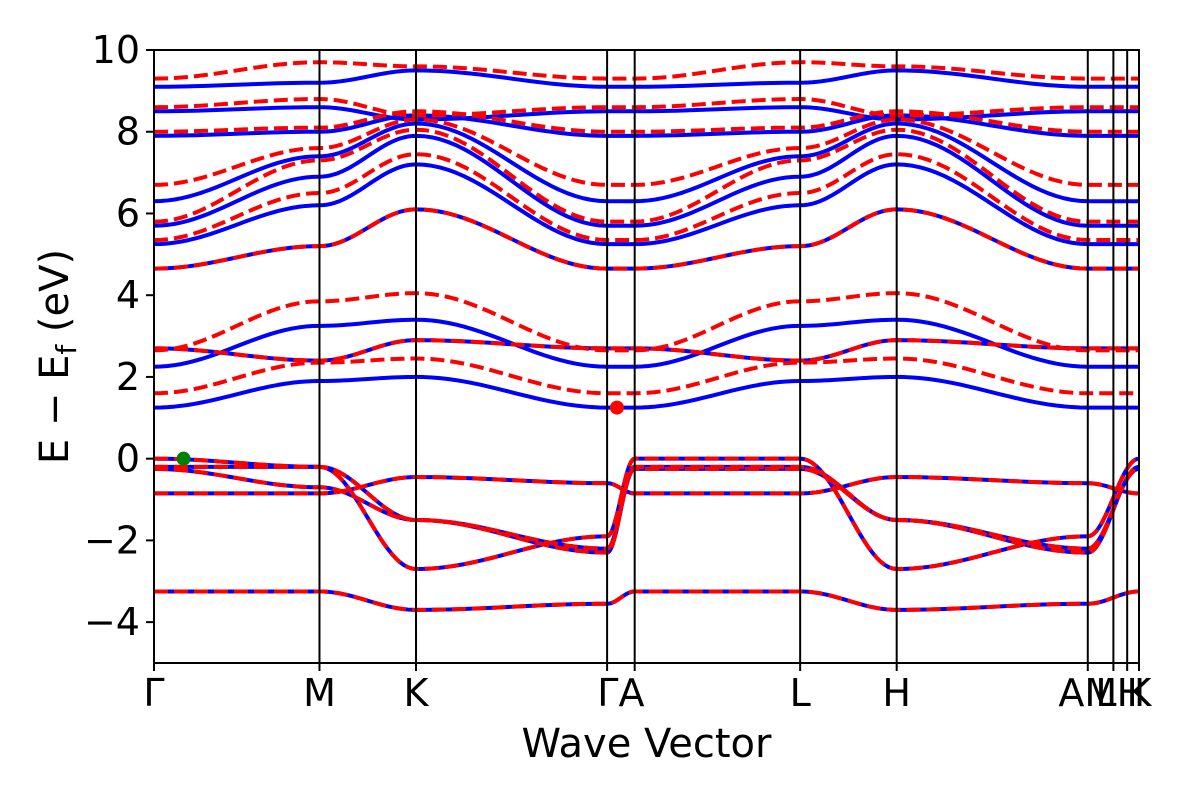 This screenshot has width=1200, height=800. What do you see at coordinates (128, 459) in the screenshot?
I see `y-tick-label: 0` at bounding box center [128, 459].